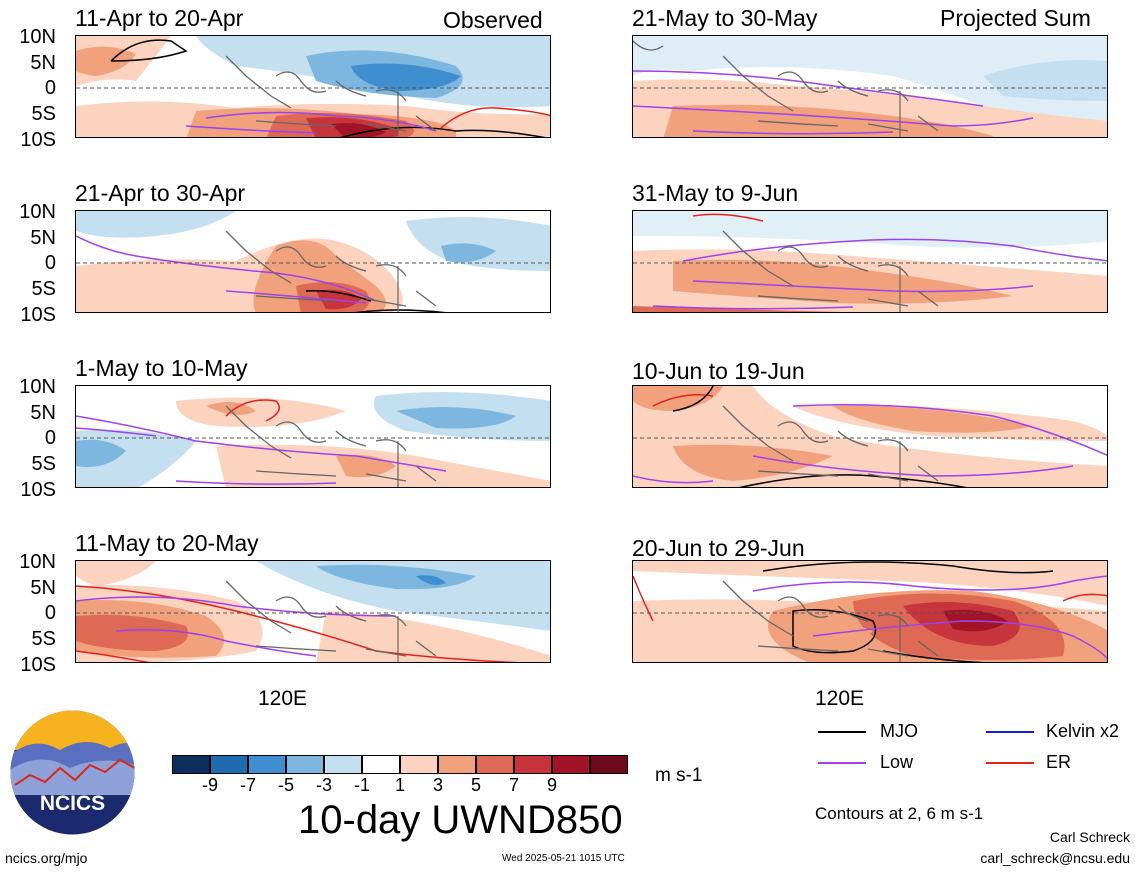 Image resolution: width=1135 pixels, height=873 pixels. Describe the element at coordinates (513, 785) in the screenshot. I see `colorbar-label: 7` at that location.